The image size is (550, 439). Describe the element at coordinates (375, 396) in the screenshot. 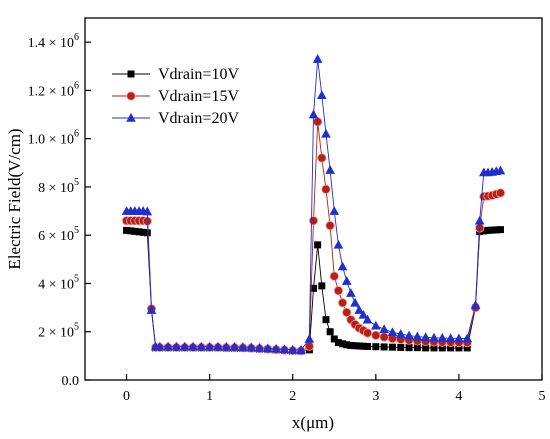

I see `x-tick-label: 3` at that location.